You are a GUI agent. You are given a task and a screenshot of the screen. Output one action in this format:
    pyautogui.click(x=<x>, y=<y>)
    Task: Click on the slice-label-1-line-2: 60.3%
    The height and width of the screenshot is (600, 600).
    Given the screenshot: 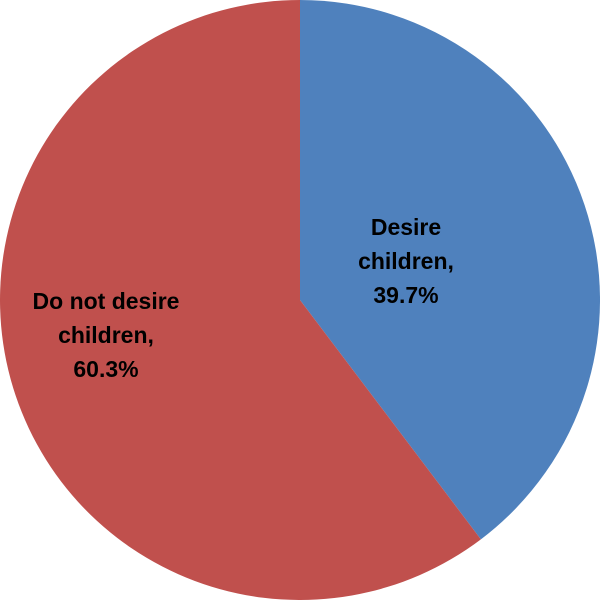 What is the action you would take?
    pyautogui.click(x=105, y=369)
    